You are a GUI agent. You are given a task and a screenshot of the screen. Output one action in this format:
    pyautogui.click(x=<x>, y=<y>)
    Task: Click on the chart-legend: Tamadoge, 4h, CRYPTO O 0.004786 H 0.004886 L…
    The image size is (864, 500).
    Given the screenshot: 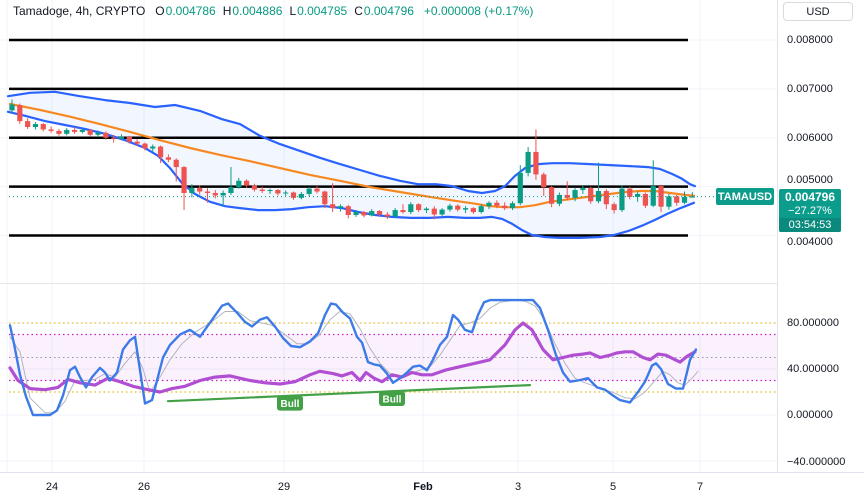 What is the action you would take?
    pyautogui.click(x=273, y=11)
    